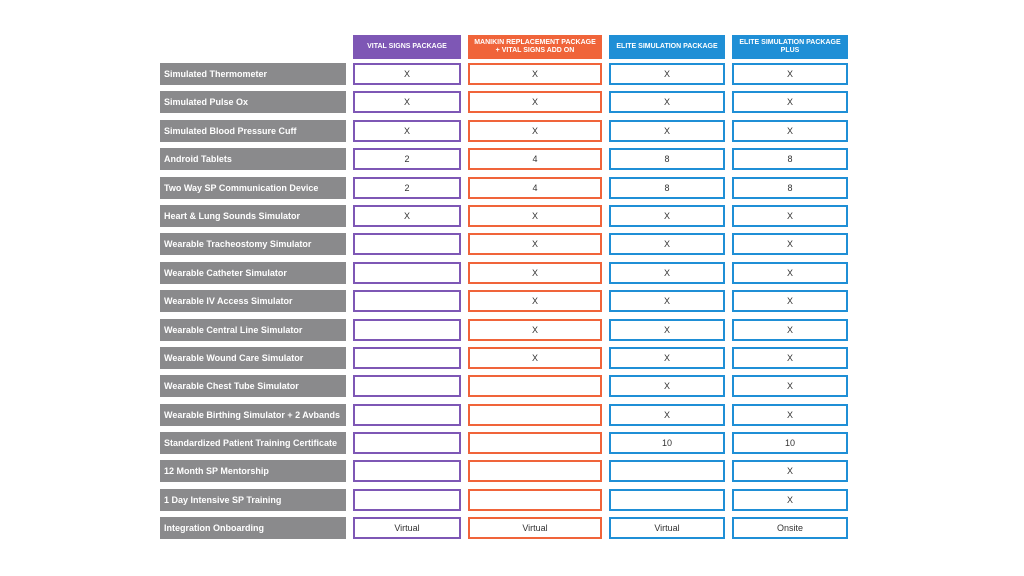 The height and width of the screenshot is (576, 1024). Describe the element at coordinates (253, 272) in the screenshot. I see `row-label: Wearable Catheter Simulator` at that location.